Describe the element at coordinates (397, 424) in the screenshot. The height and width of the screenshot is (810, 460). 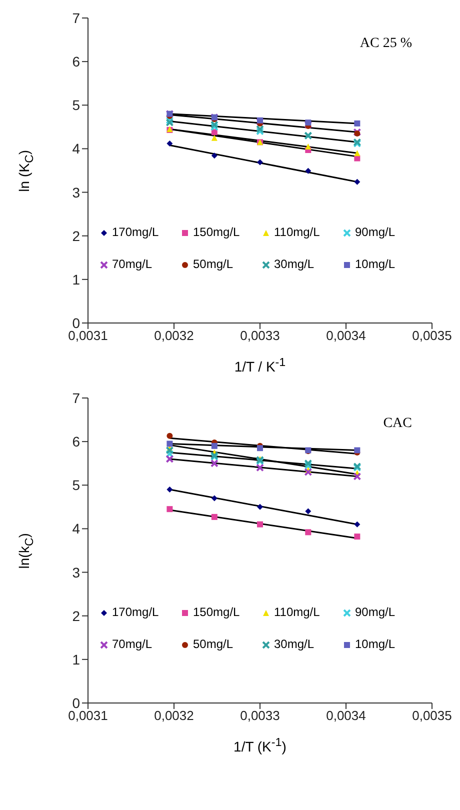
I see `text: CAC` at that location.